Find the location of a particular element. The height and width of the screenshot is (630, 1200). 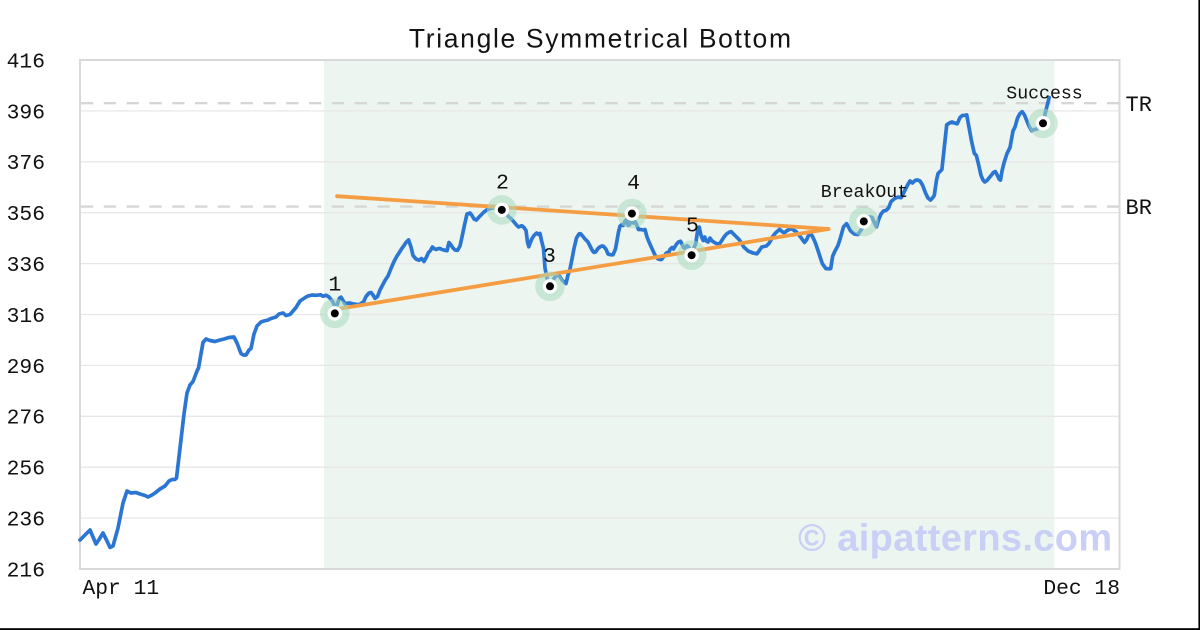

svg-text: Success is located at coordinates (1044, 95).